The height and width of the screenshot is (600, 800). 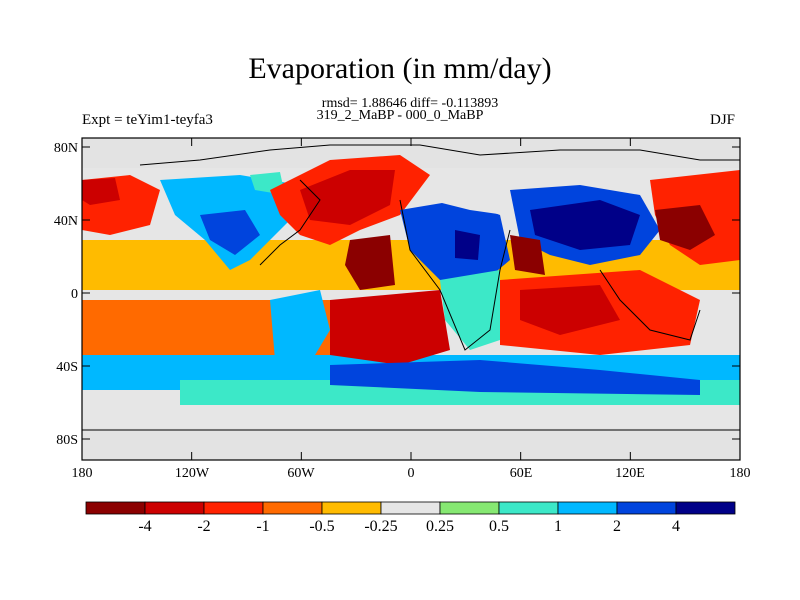 I want to click on lon-tick-label: 60E, so click(x=521, y=473).